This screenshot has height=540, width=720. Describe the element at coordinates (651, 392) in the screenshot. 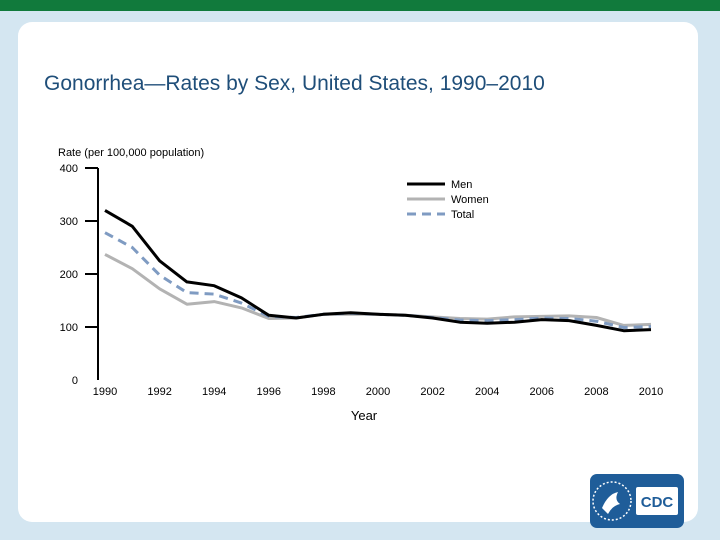

I see `x-tick-label: 2010` at that location.